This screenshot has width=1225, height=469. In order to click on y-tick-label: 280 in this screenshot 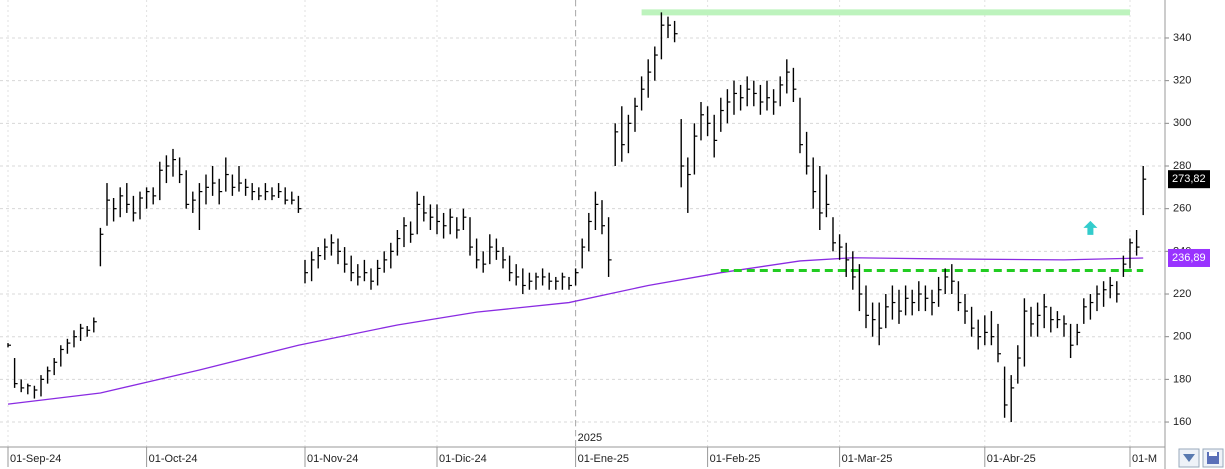, I will do `click(1182, 166)`.